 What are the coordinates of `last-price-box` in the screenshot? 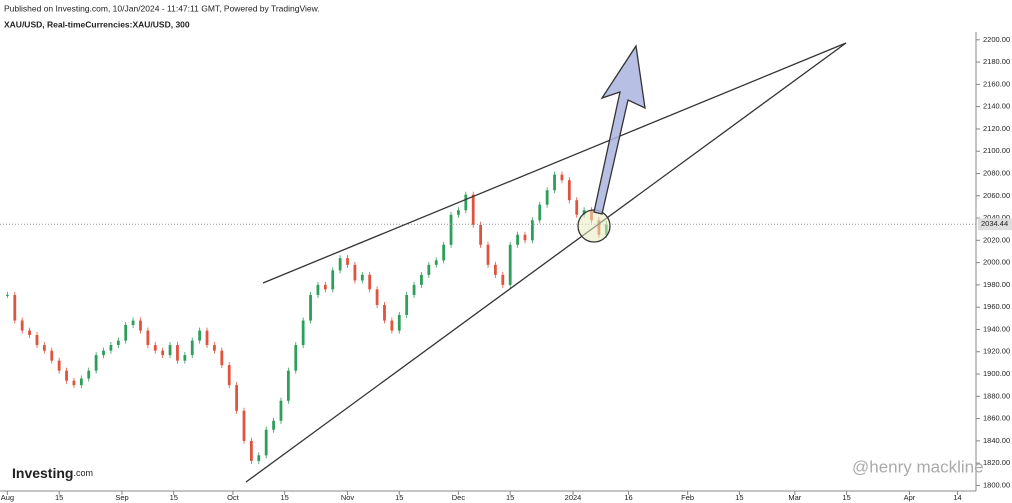 It's located at (995, 224).